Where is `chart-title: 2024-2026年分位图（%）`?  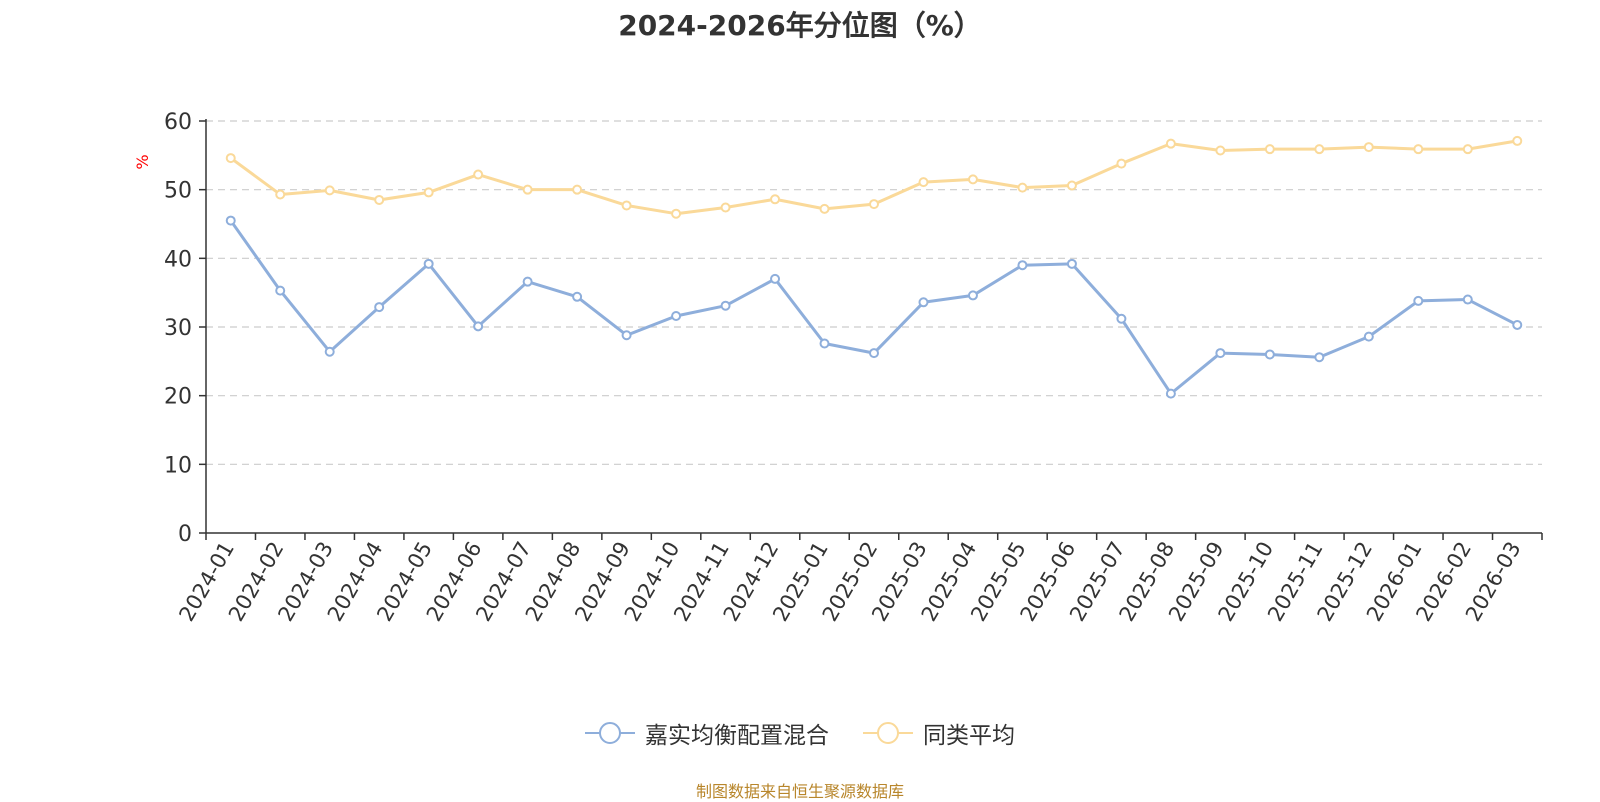 chart-title: 2024-2026年分位图（%） is located at coordinates (800, 25).